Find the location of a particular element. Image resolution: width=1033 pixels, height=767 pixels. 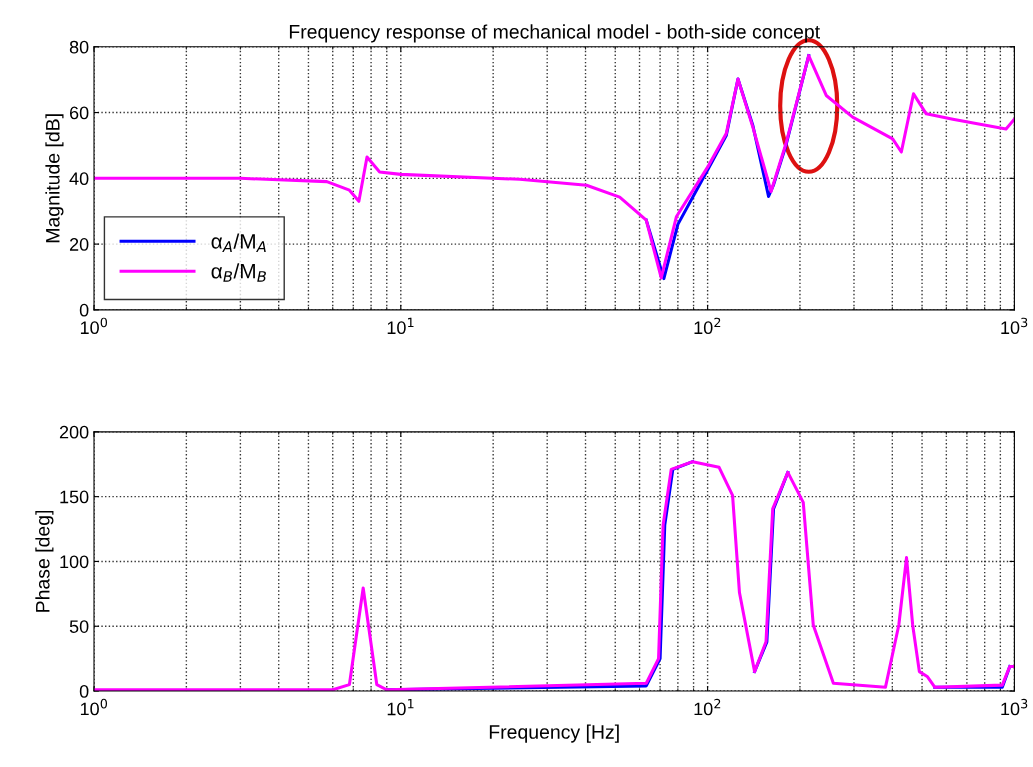

y-tick-label: 100 is located at coordinates (74, 562).